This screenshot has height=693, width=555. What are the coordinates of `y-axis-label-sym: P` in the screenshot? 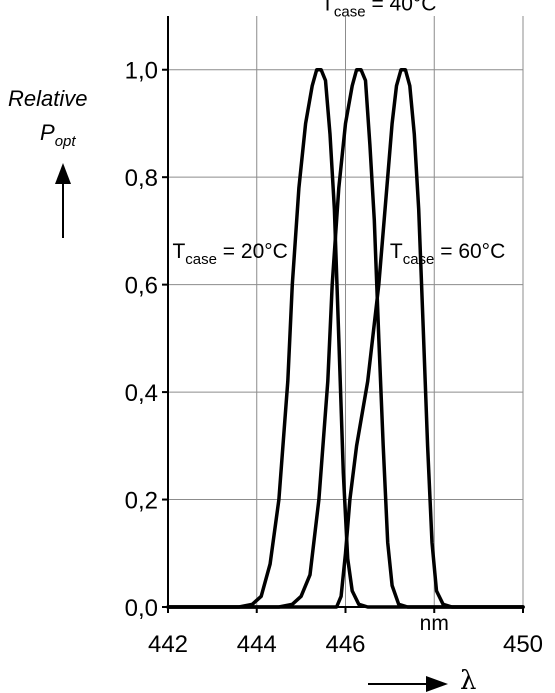 It's located at (47, 132).